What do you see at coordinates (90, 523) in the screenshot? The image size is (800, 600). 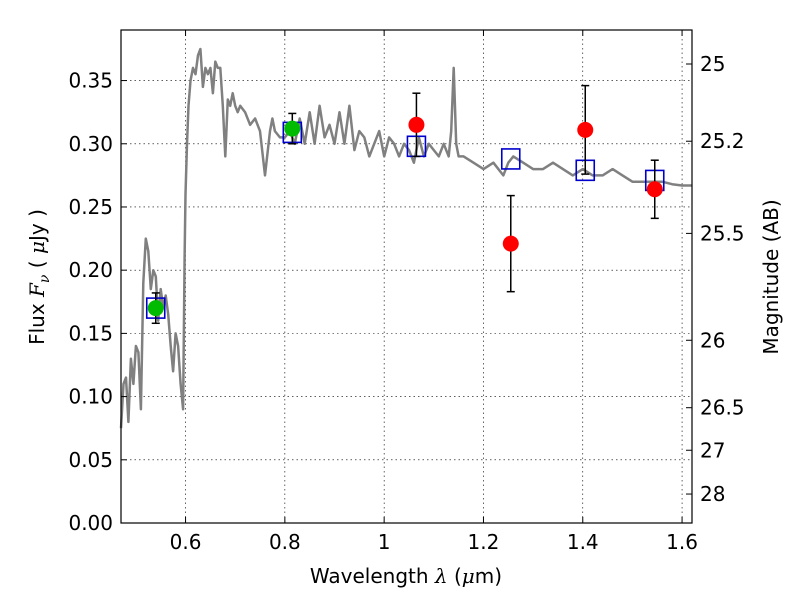 I see `y-tick-label: 0.00` at bounding box center [90, 523].